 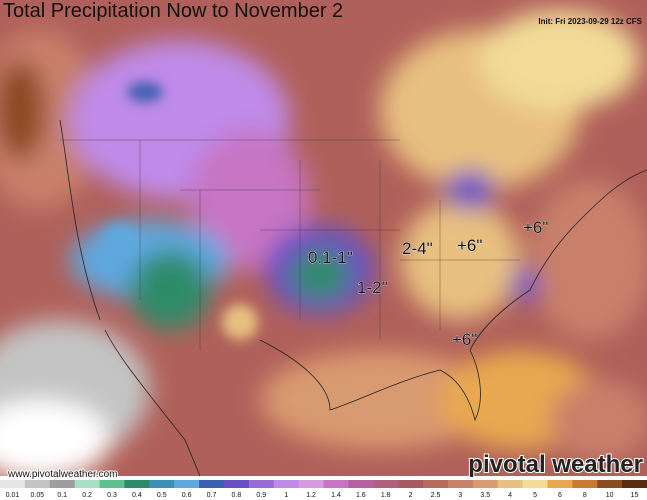 I want to click on legend-label: 0.5, so click(x=162, y=495).